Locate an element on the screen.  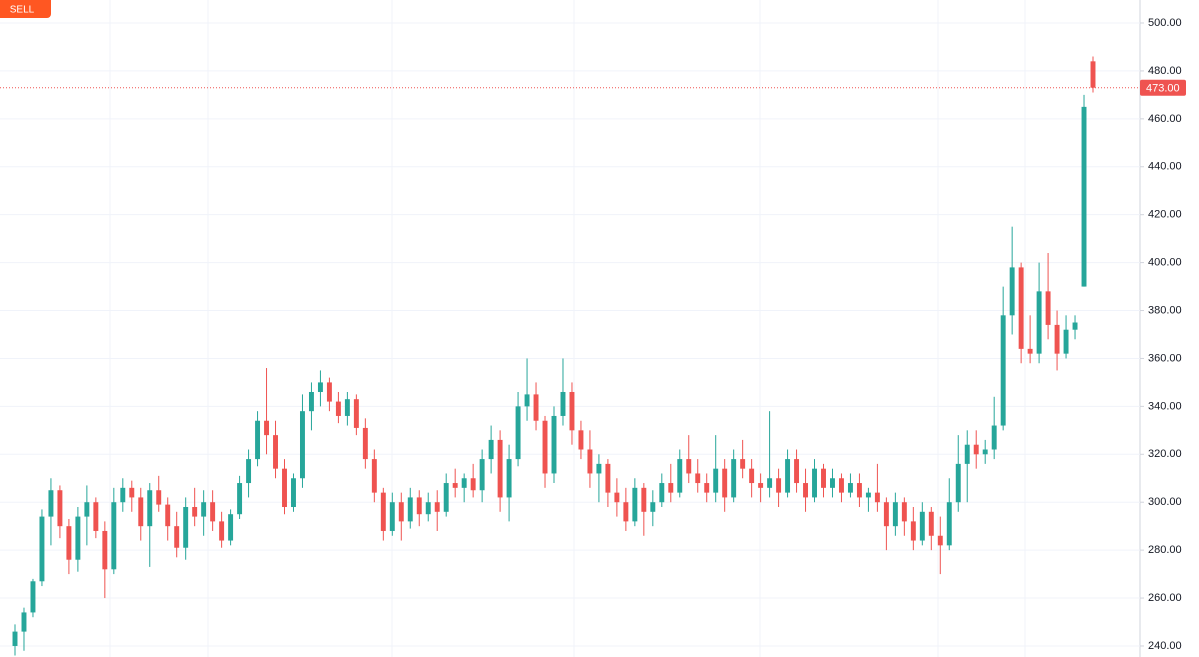
sell-button is located at coordinates (25, 9).